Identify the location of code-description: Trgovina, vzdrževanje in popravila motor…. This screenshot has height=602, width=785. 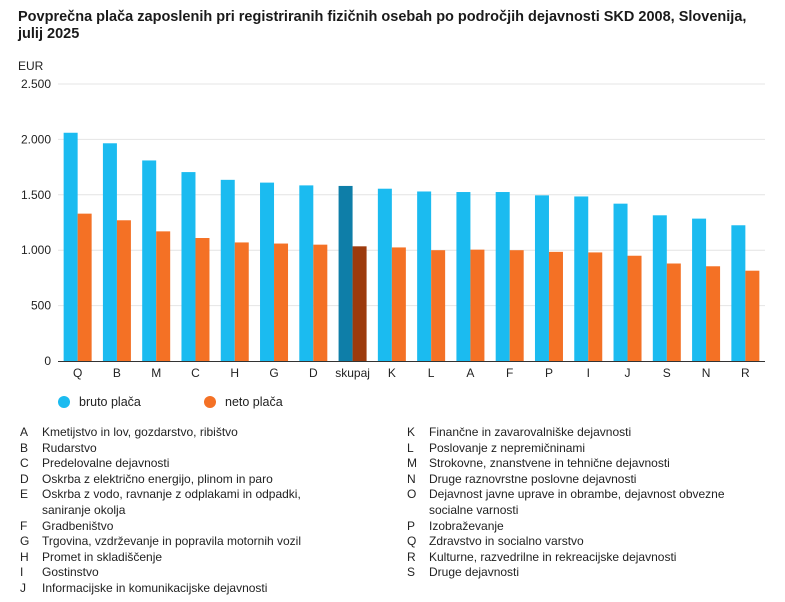
(172, 541).